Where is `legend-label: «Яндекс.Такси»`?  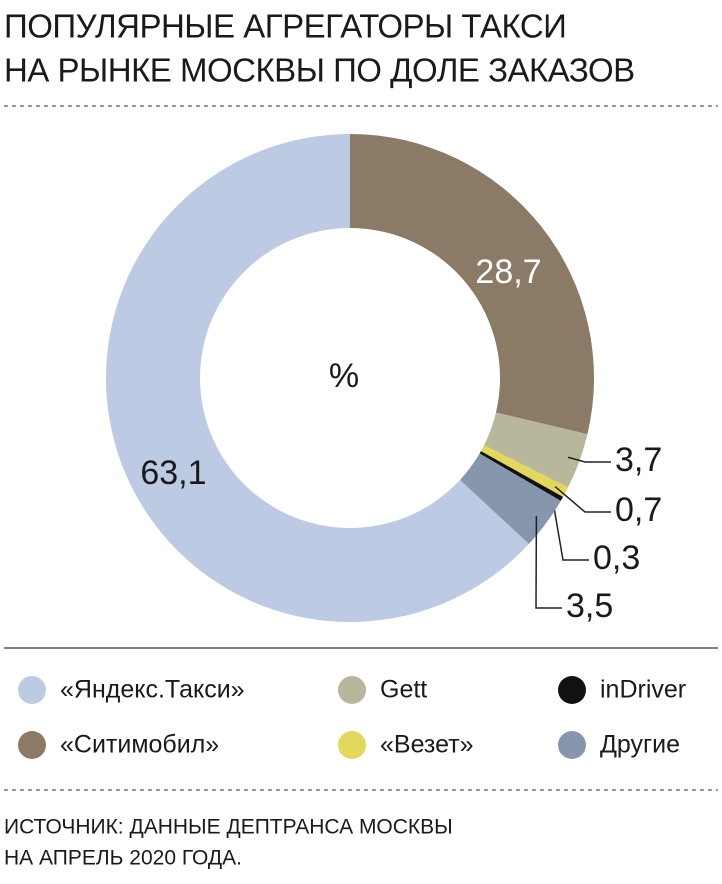 legend-label: «Яндекс.Такси» is located at coordinates (152, 690).